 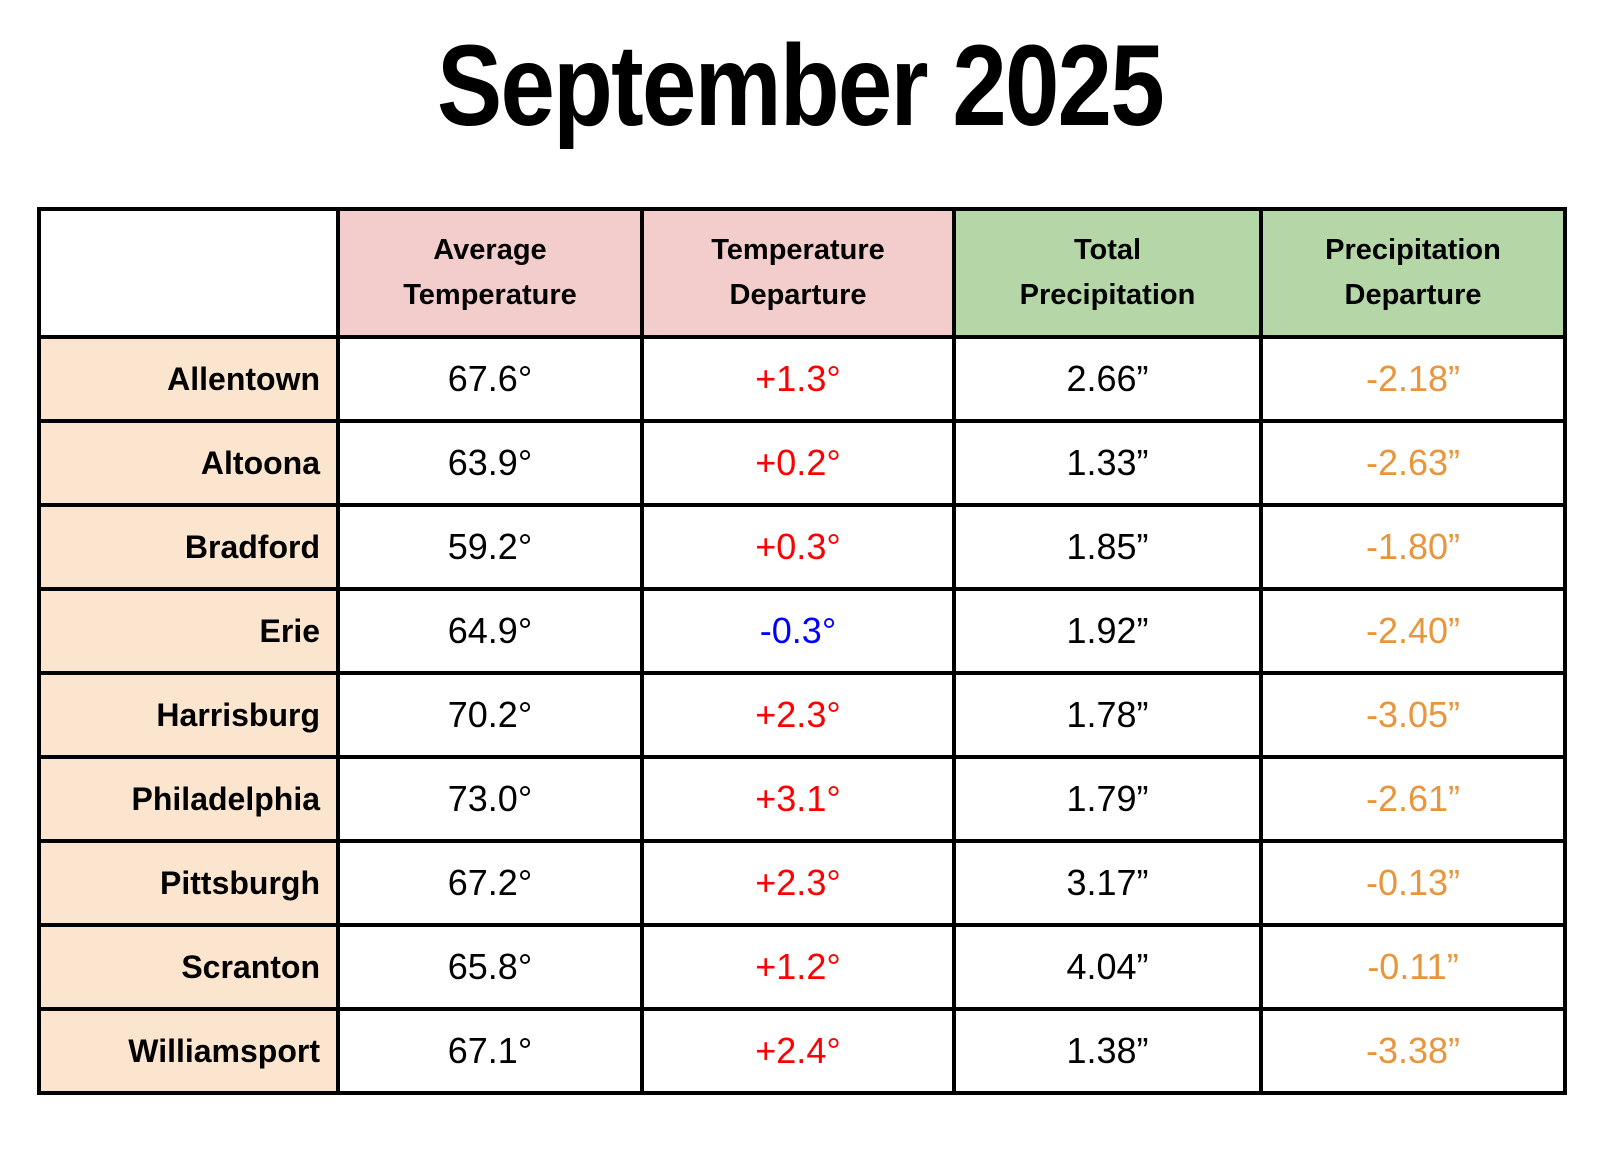 I want to click on precipitation-departure-value: -1.80”, so click(x=1413, y=547).